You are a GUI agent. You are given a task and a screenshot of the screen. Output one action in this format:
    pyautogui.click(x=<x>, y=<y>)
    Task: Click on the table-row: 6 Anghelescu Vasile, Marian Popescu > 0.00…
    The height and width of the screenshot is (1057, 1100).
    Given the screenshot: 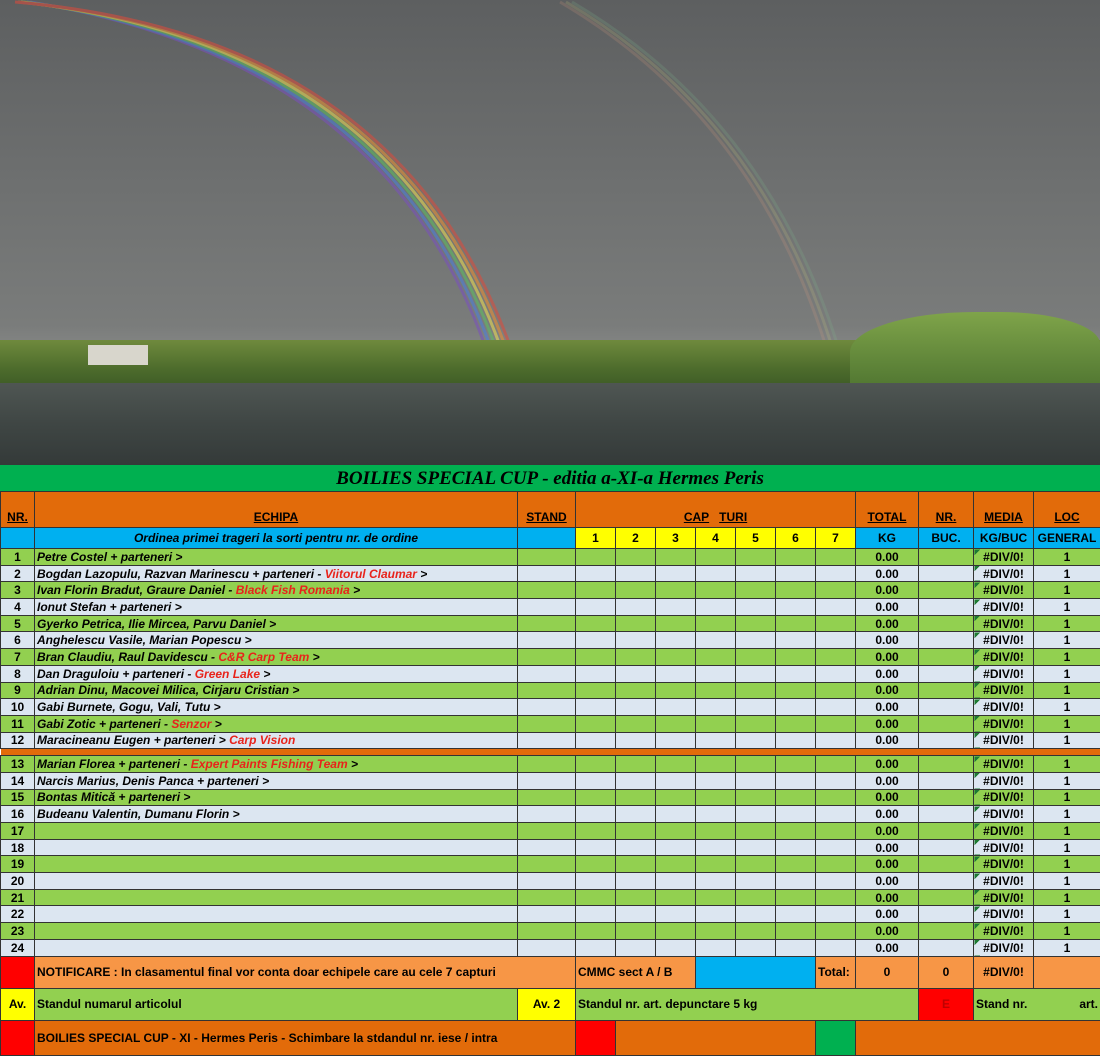 What is the action you would take?
    pyautogui.click(x=550, y=640)
    